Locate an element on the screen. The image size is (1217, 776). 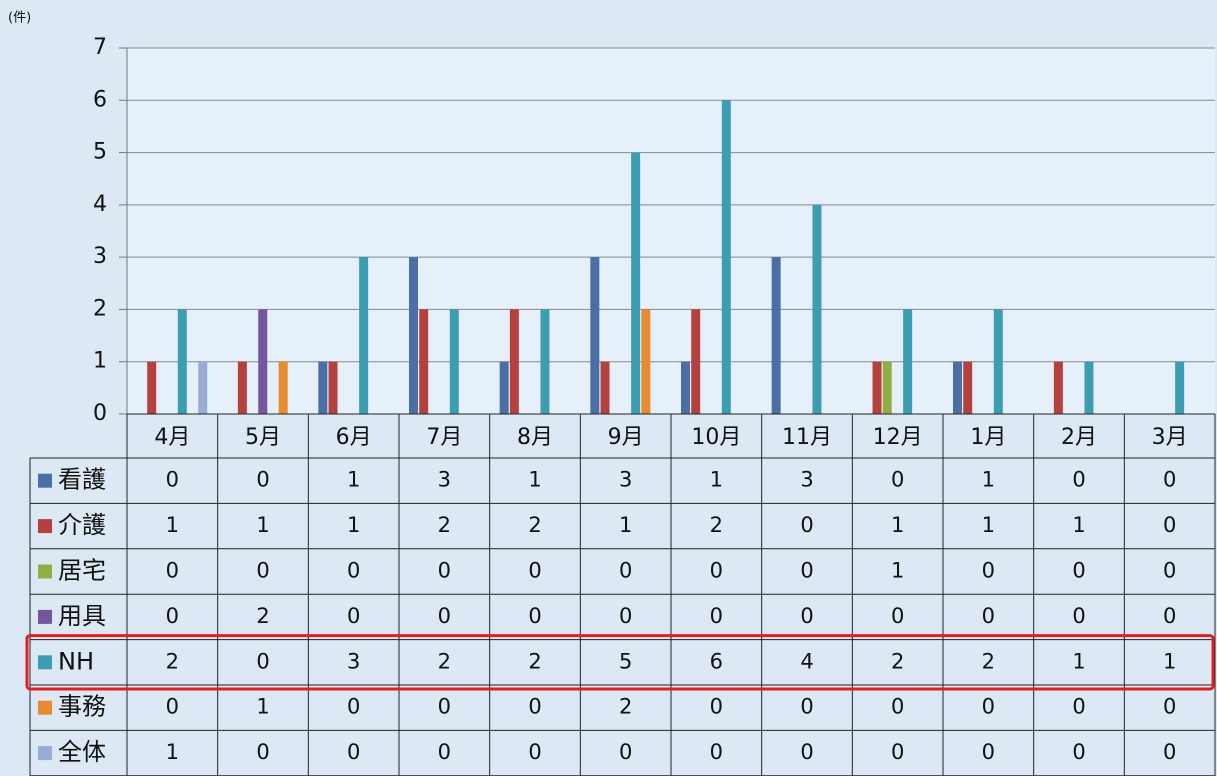
legend-label: 全体 is located at coordinates (82, 752).